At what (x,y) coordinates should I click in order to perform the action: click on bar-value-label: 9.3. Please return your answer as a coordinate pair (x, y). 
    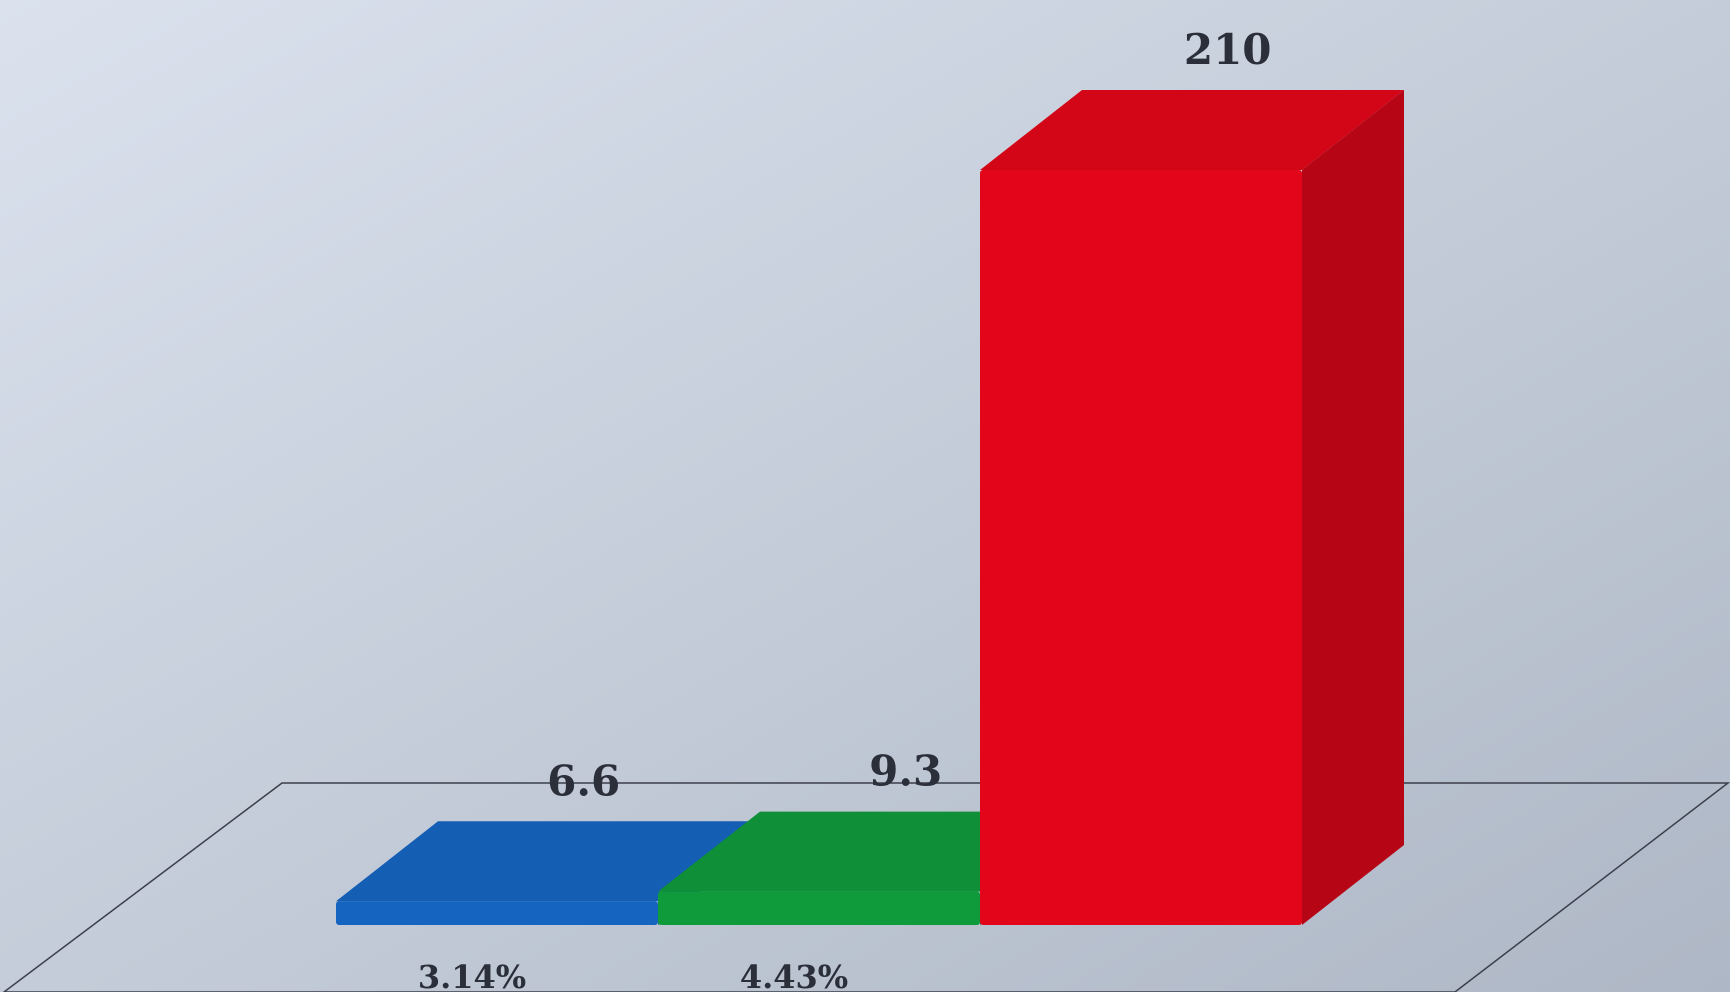
    Looking at the image, I should click on (905, 771).